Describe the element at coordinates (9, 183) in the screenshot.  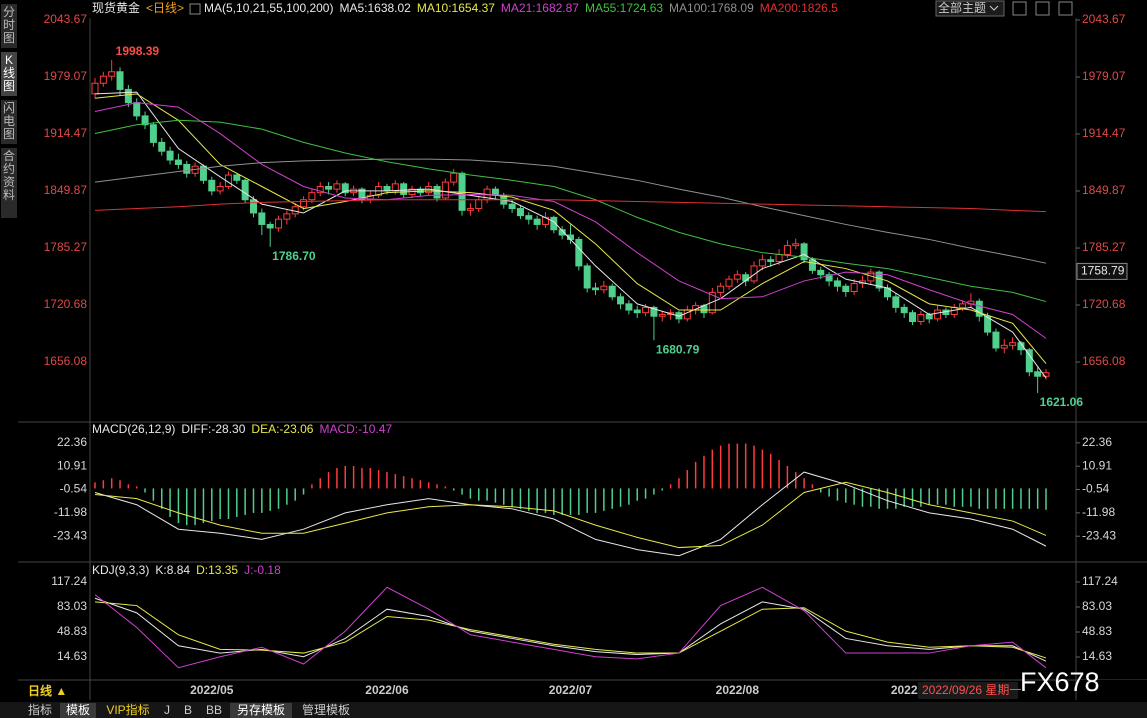
I see `sidebar-tab: 合约资料` at that location.